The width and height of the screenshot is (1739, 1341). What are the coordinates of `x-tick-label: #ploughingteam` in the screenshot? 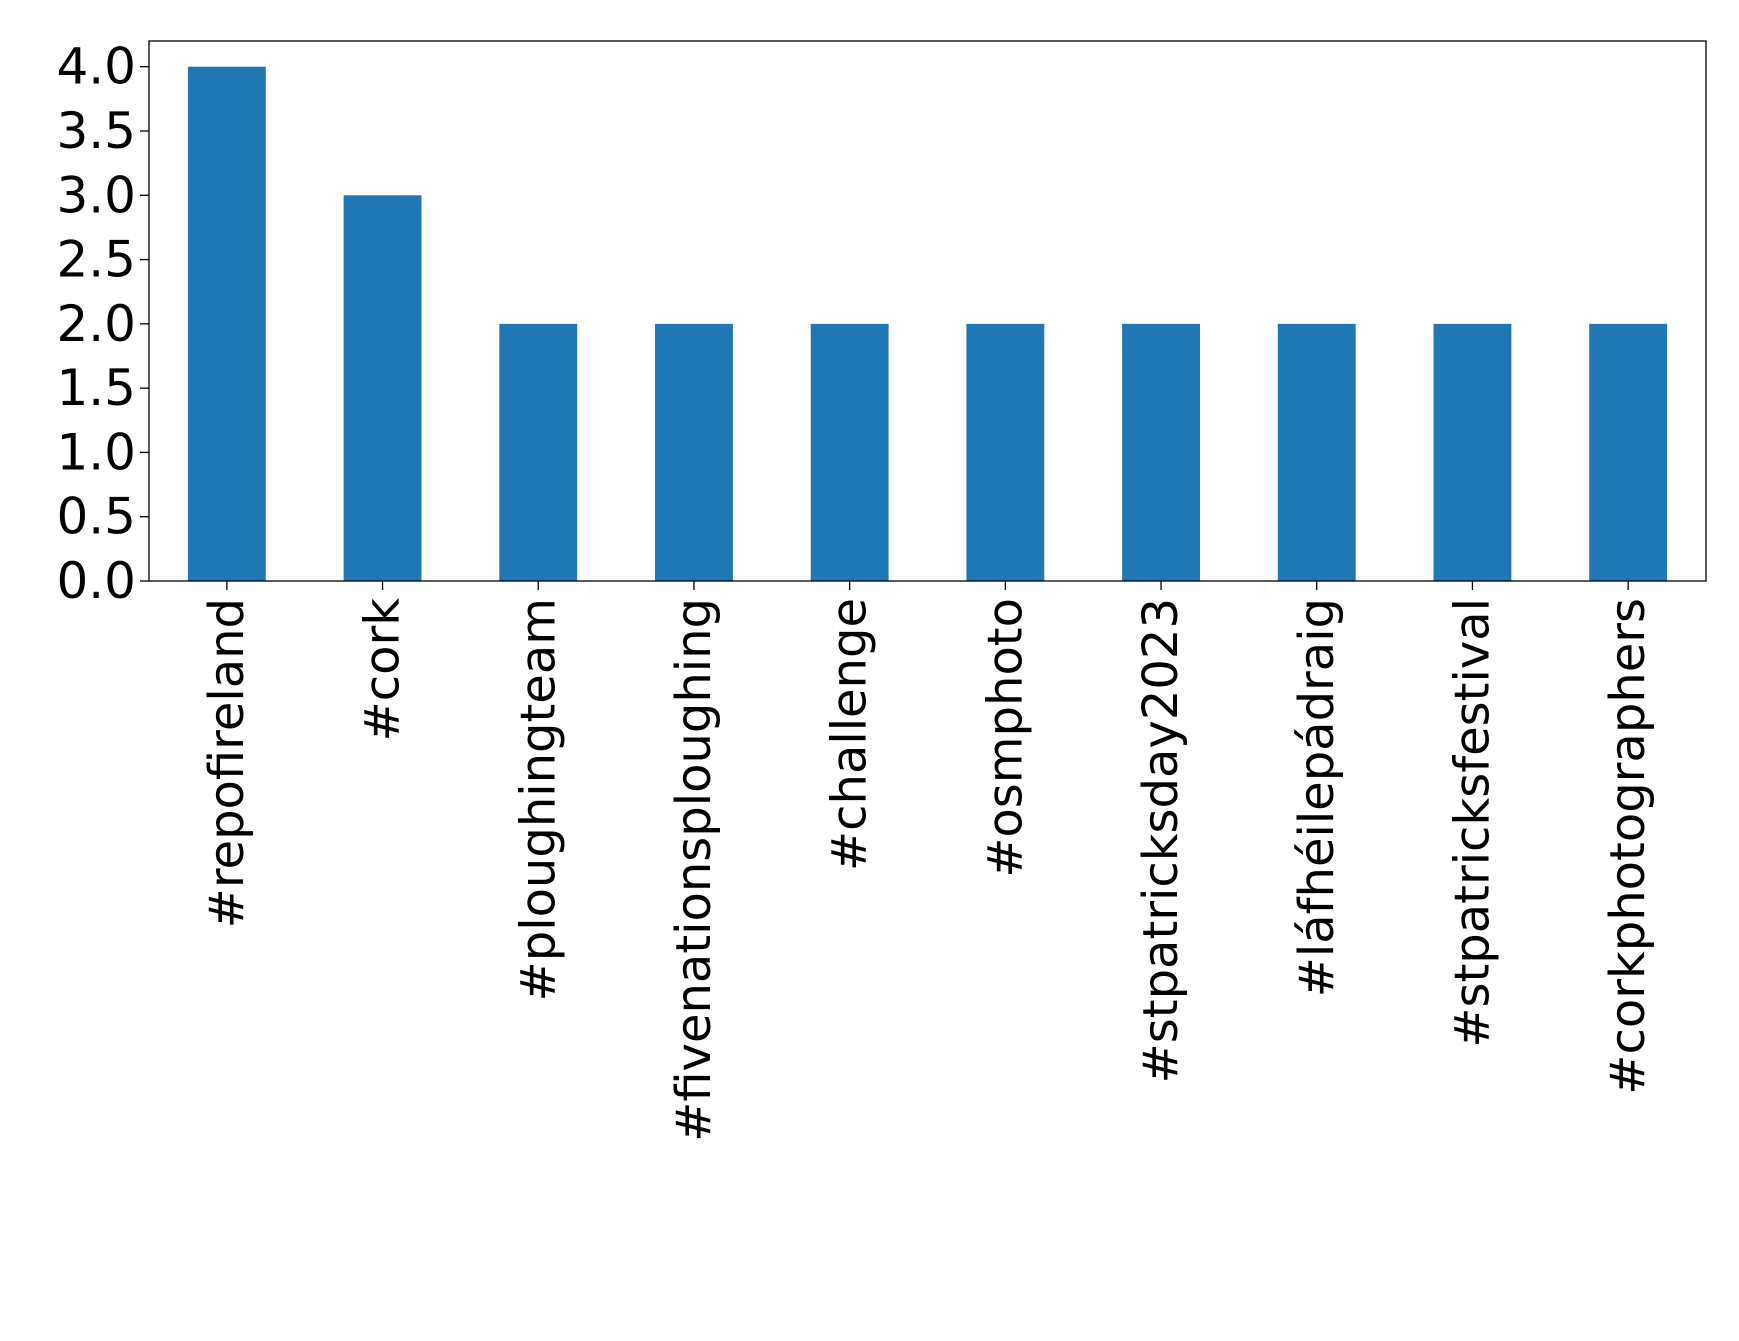 It's located at (538, 799).